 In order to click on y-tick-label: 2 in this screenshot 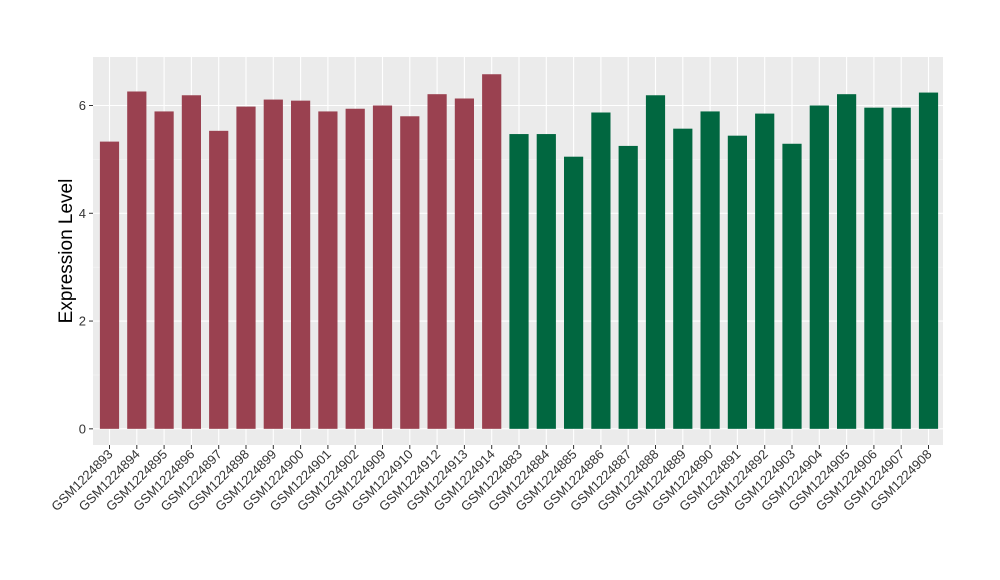, I will do `click(82, 321)`.